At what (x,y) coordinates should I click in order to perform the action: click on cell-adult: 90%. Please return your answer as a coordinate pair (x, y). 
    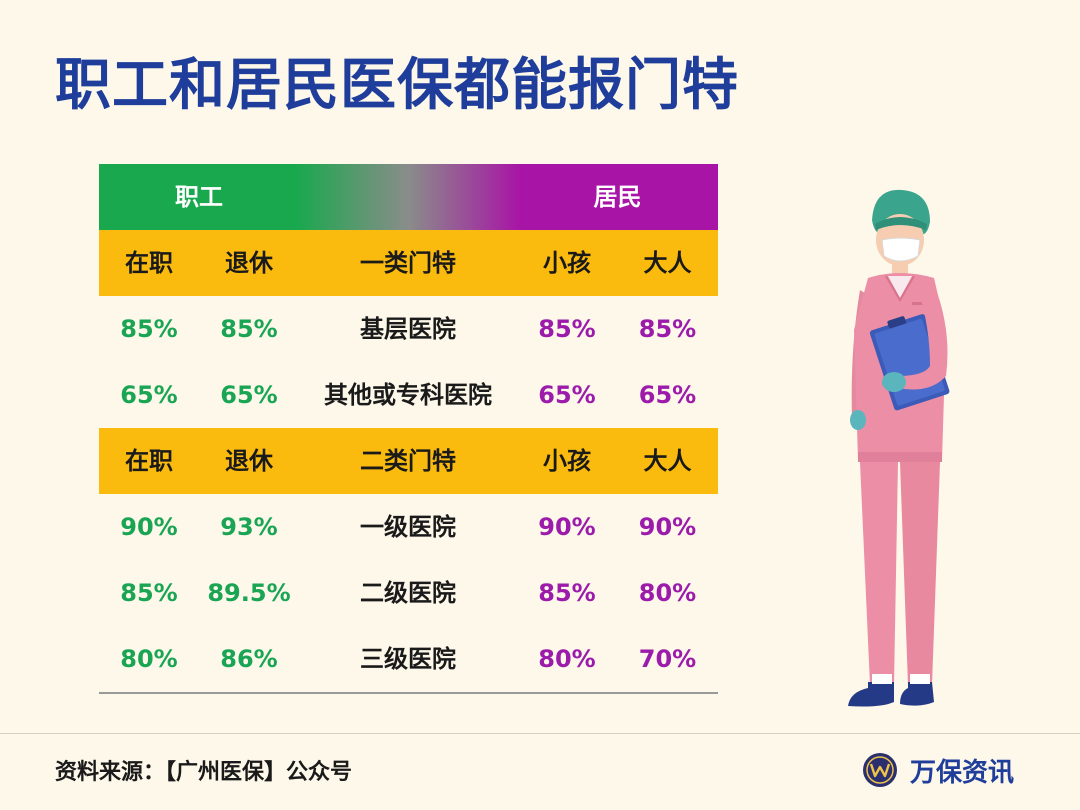
    Looking at the image, I should click on (667, 527).